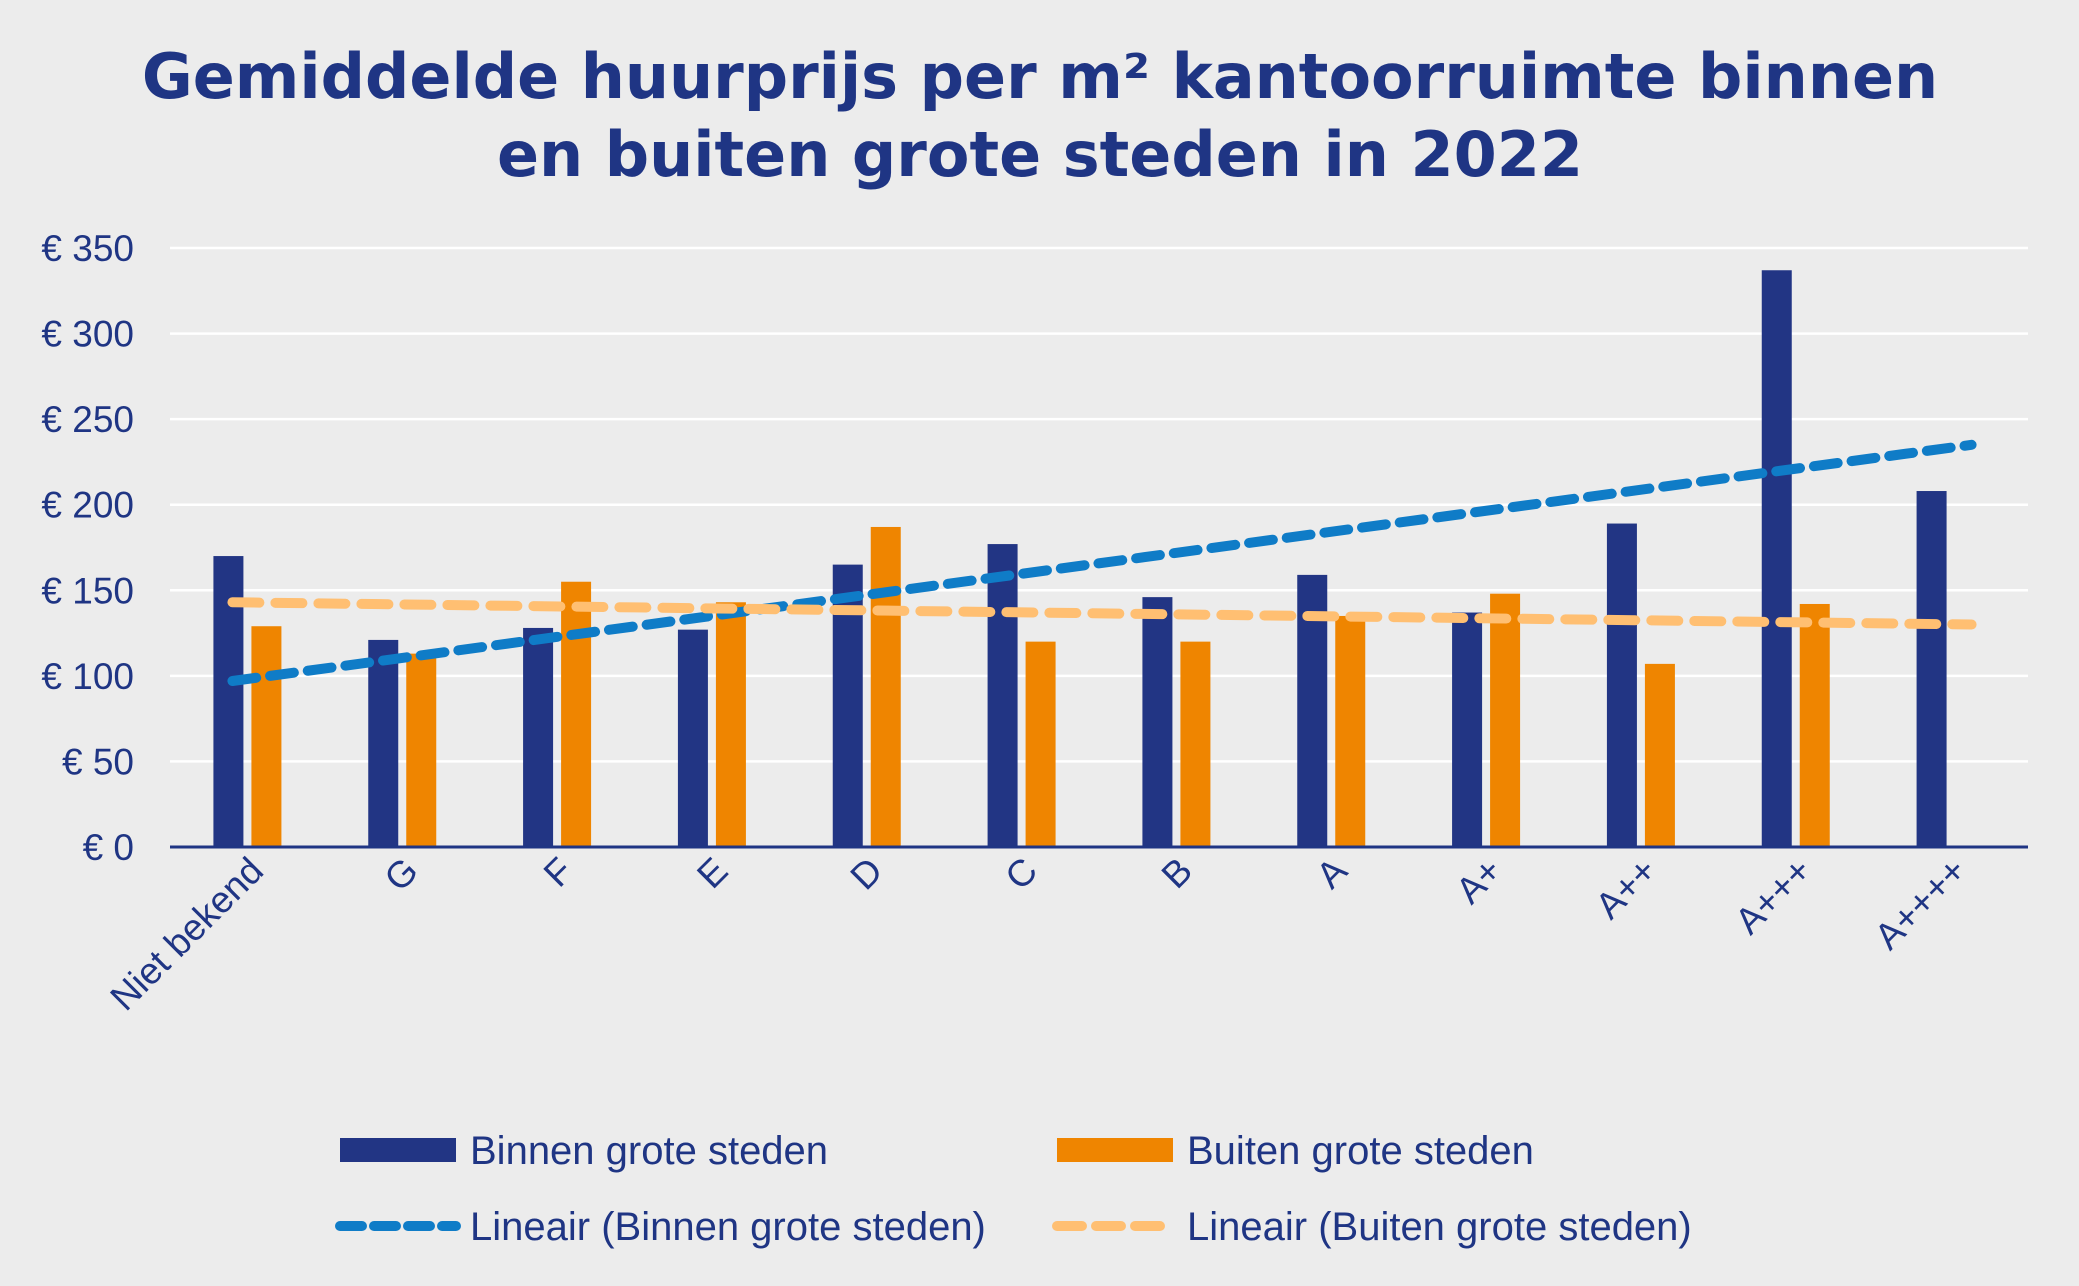  What do you see at coordinates (1360, 1151) in the screenshot?
I see `legend-label: Buiten grote steden` at bounding box center [1360, 1151].